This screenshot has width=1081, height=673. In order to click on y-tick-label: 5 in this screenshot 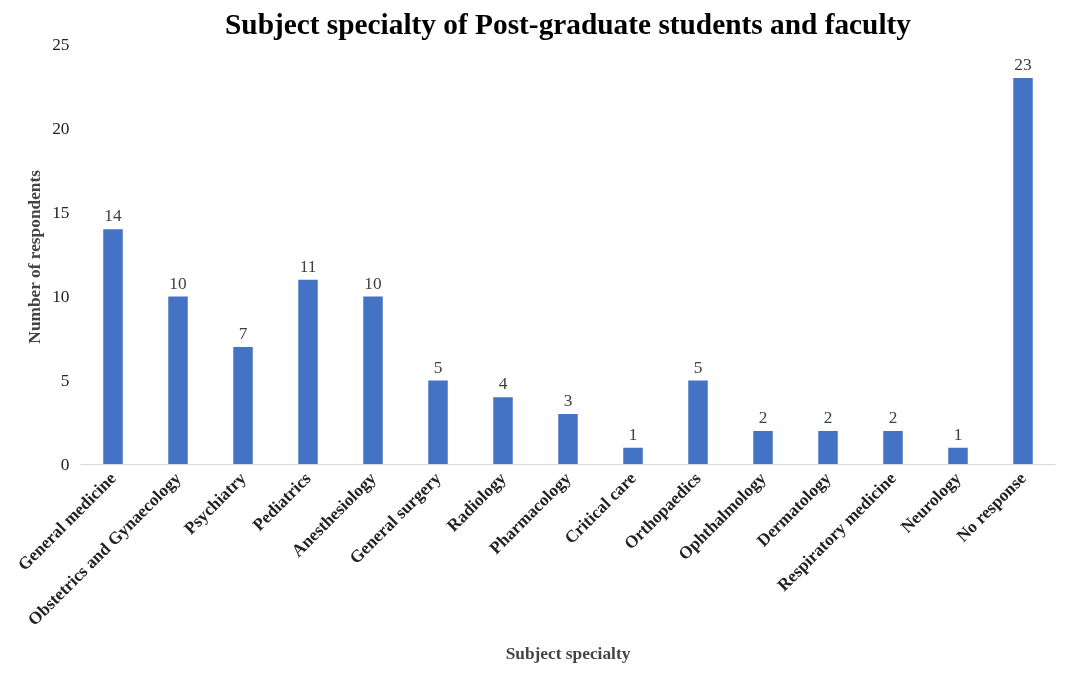, I will do `click(65, 380)`.